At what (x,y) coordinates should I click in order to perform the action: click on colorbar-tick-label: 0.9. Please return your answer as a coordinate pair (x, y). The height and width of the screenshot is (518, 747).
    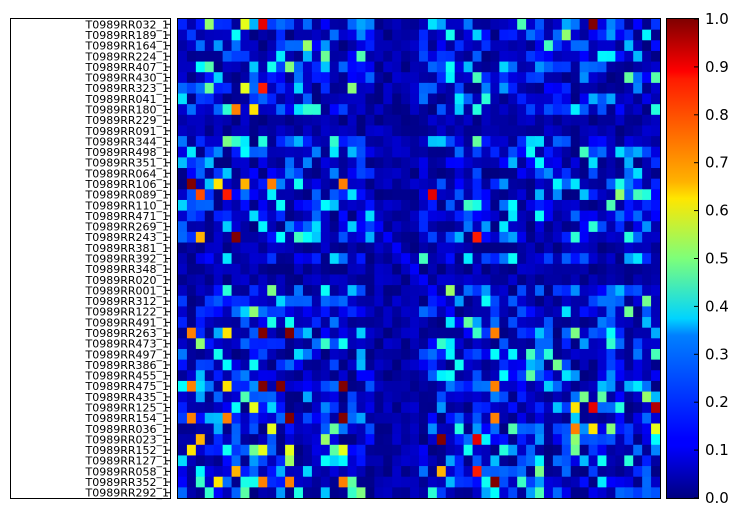
    Looking at the image, I should click on (717, 67).